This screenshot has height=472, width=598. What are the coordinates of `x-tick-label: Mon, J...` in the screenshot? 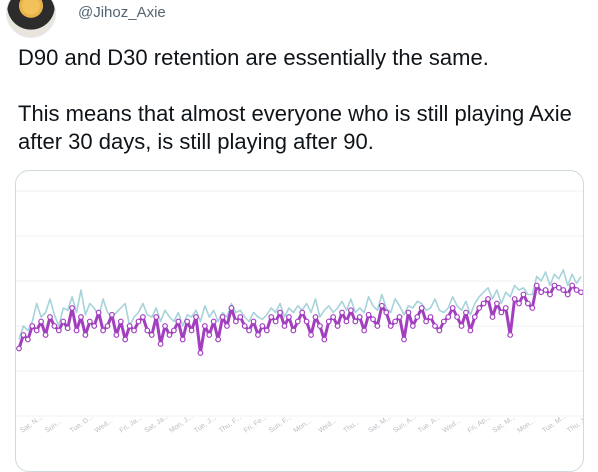 It's located at (181, 423).